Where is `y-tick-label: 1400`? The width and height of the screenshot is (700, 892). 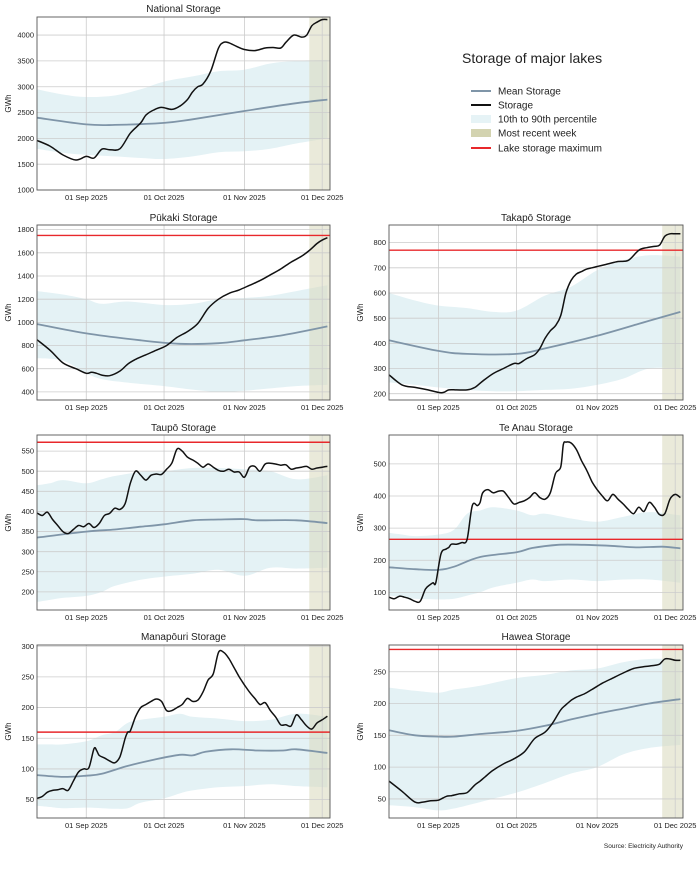 y-tick-label: 1400 is located at coordinates (25, 276).